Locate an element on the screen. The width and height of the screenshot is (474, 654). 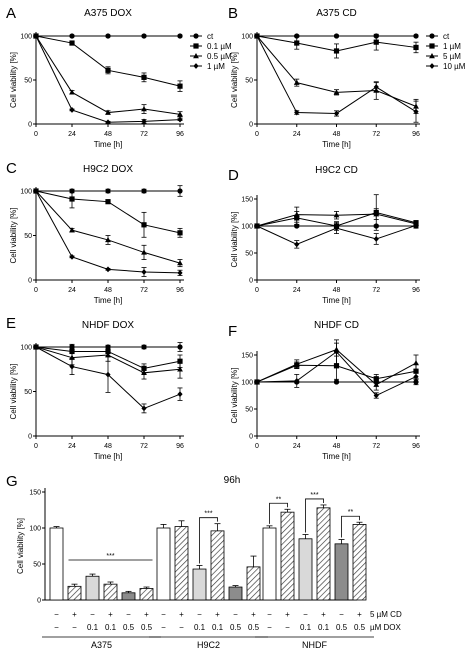
legend-entry: 0.5 µM is located at coordinates (219, 56).